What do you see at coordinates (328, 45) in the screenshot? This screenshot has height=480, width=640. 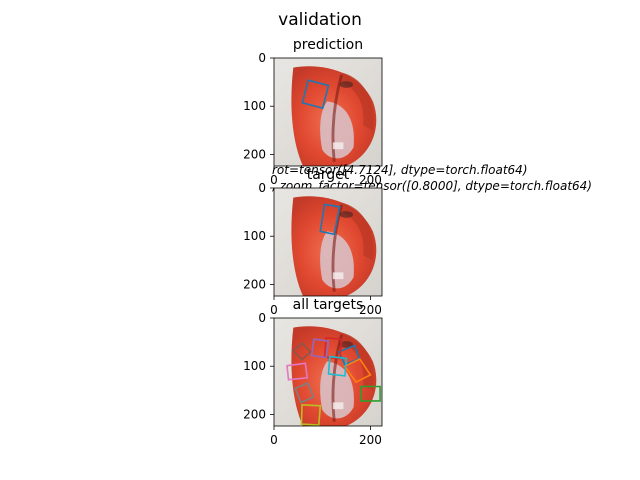 I see `subplot-title: prediction` at bounding box center [328, 45].